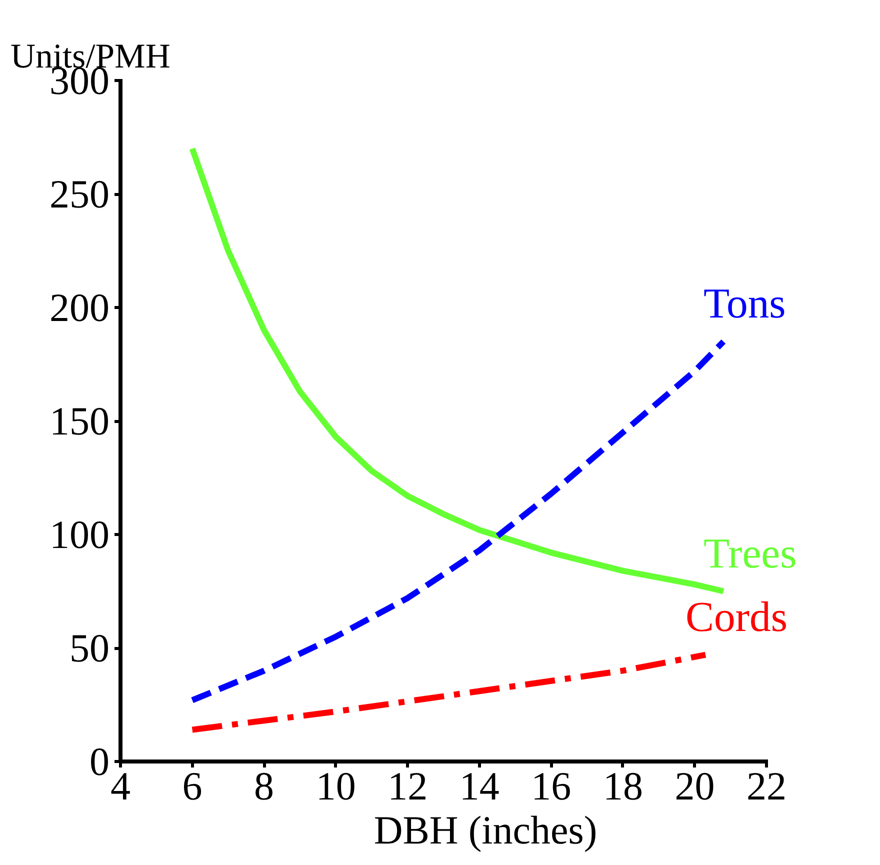 This screenshot has height=865, width=880. What do you see at coordinates (479, 786) in the screenshot?
I see `x-tick-label: 14` at bounding box center [479, 786].